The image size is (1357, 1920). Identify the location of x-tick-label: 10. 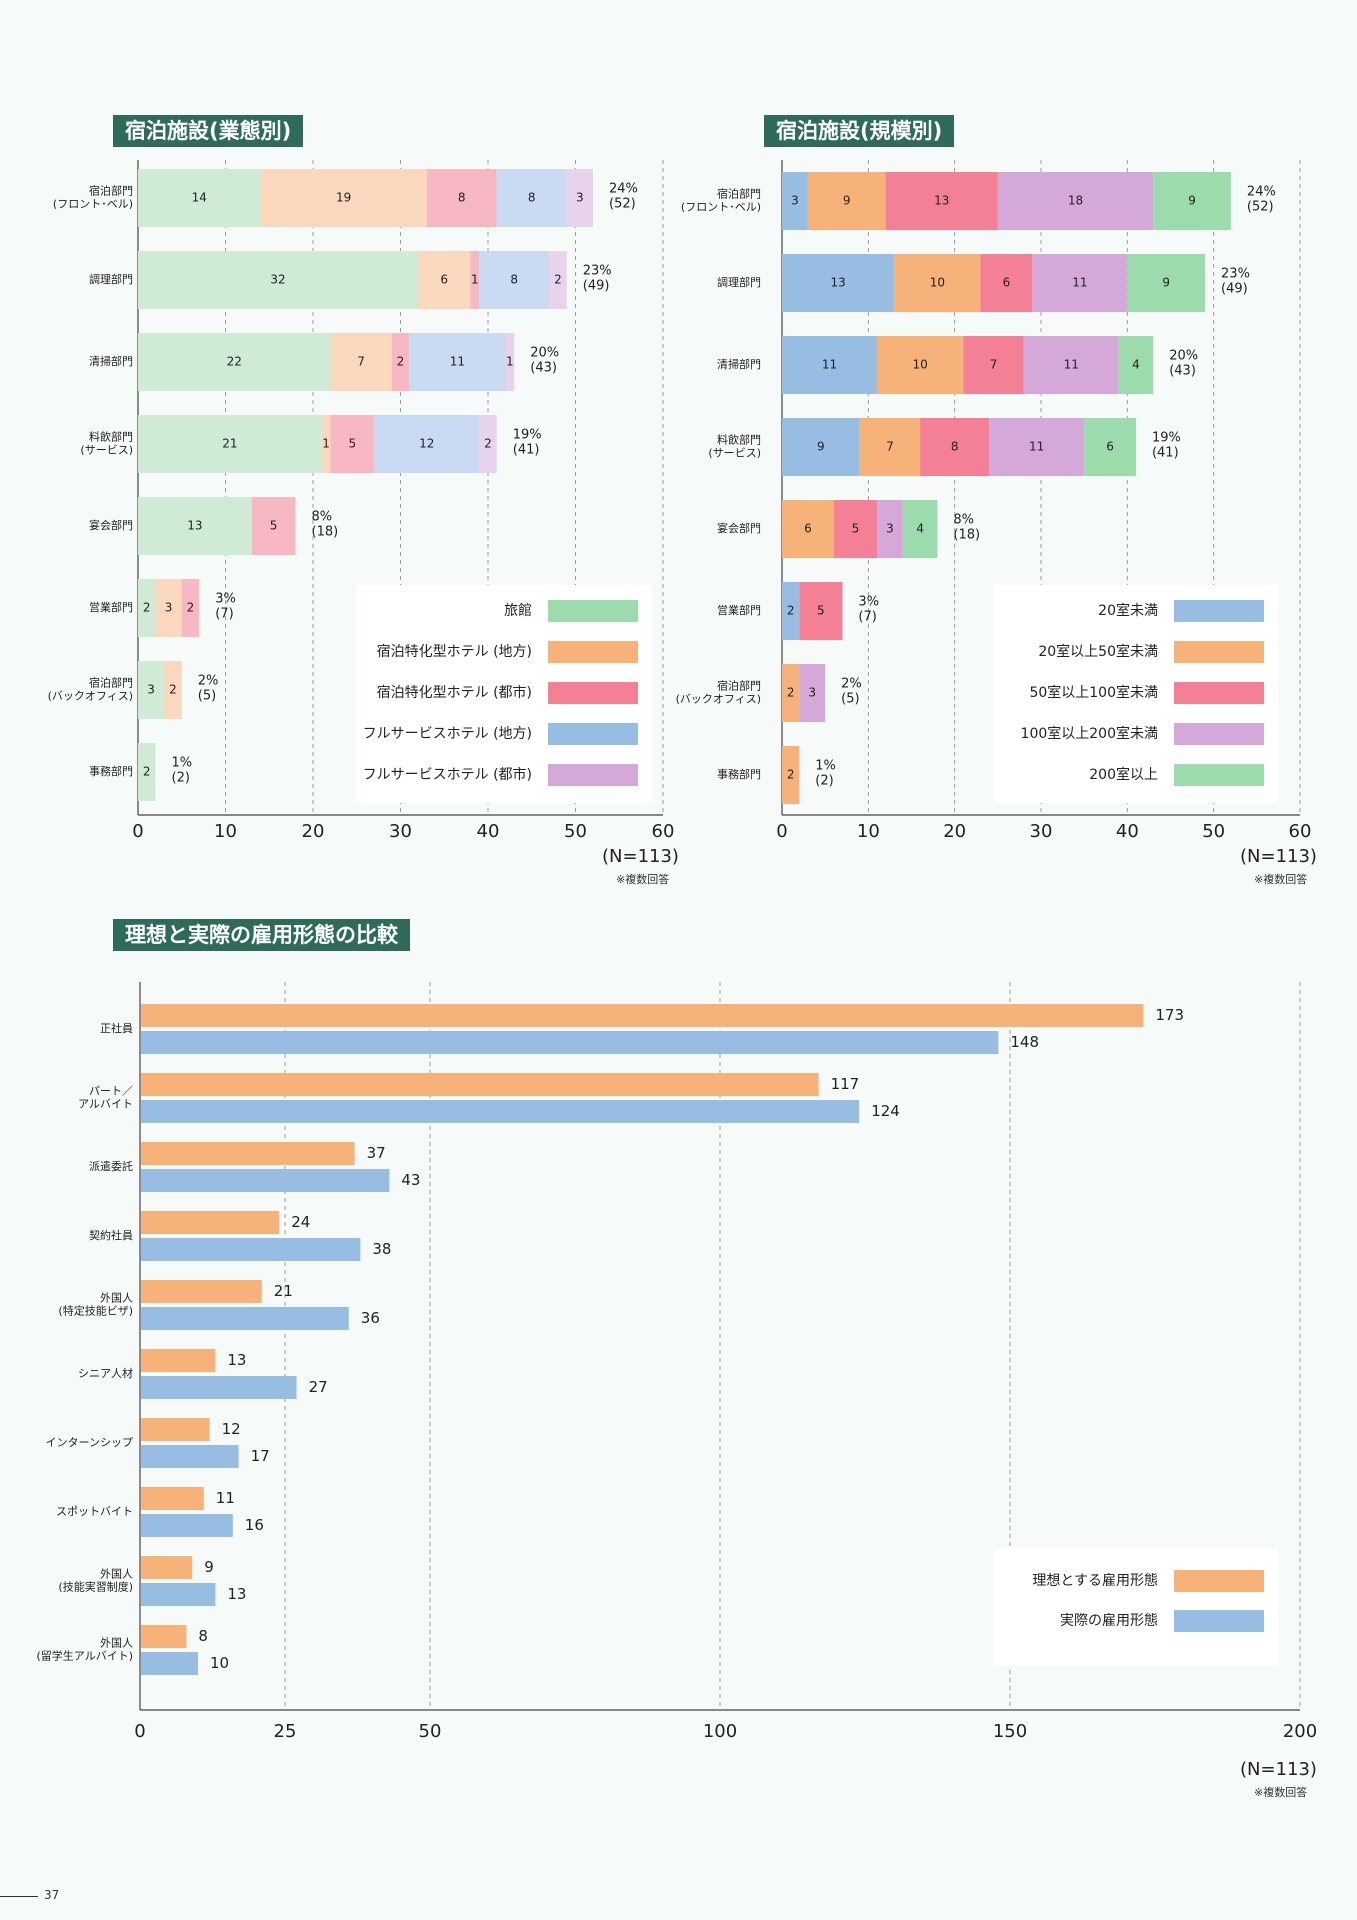
(225, 831).